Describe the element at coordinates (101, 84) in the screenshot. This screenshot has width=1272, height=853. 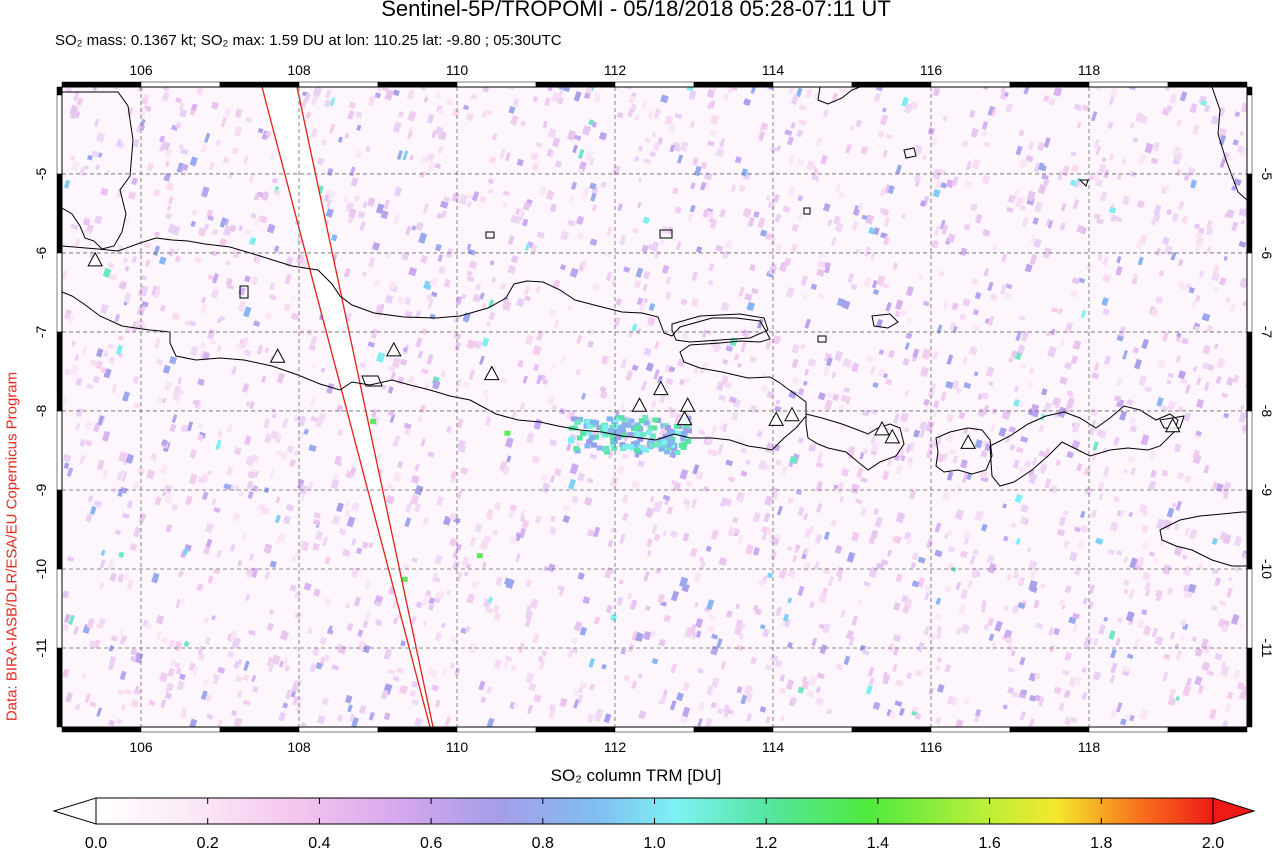
I see `frame-segment-top` at that location.